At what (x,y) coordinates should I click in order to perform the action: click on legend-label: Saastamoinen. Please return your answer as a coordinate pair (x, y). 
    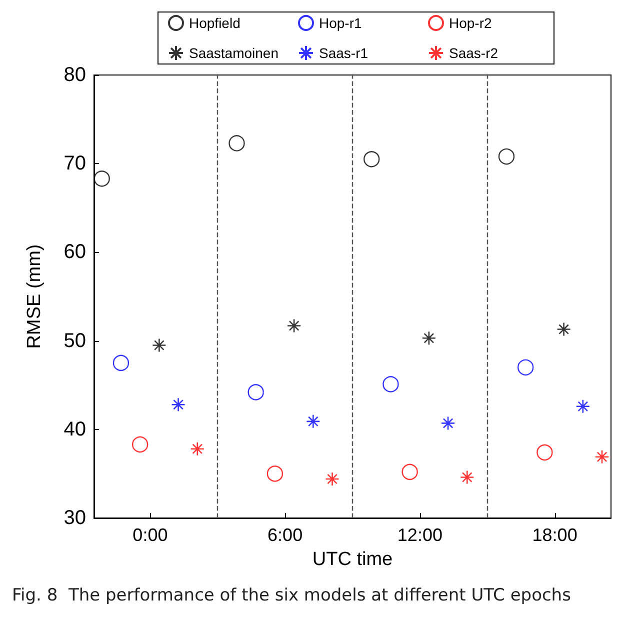
    Looking at the image, I should click on (234, 53).